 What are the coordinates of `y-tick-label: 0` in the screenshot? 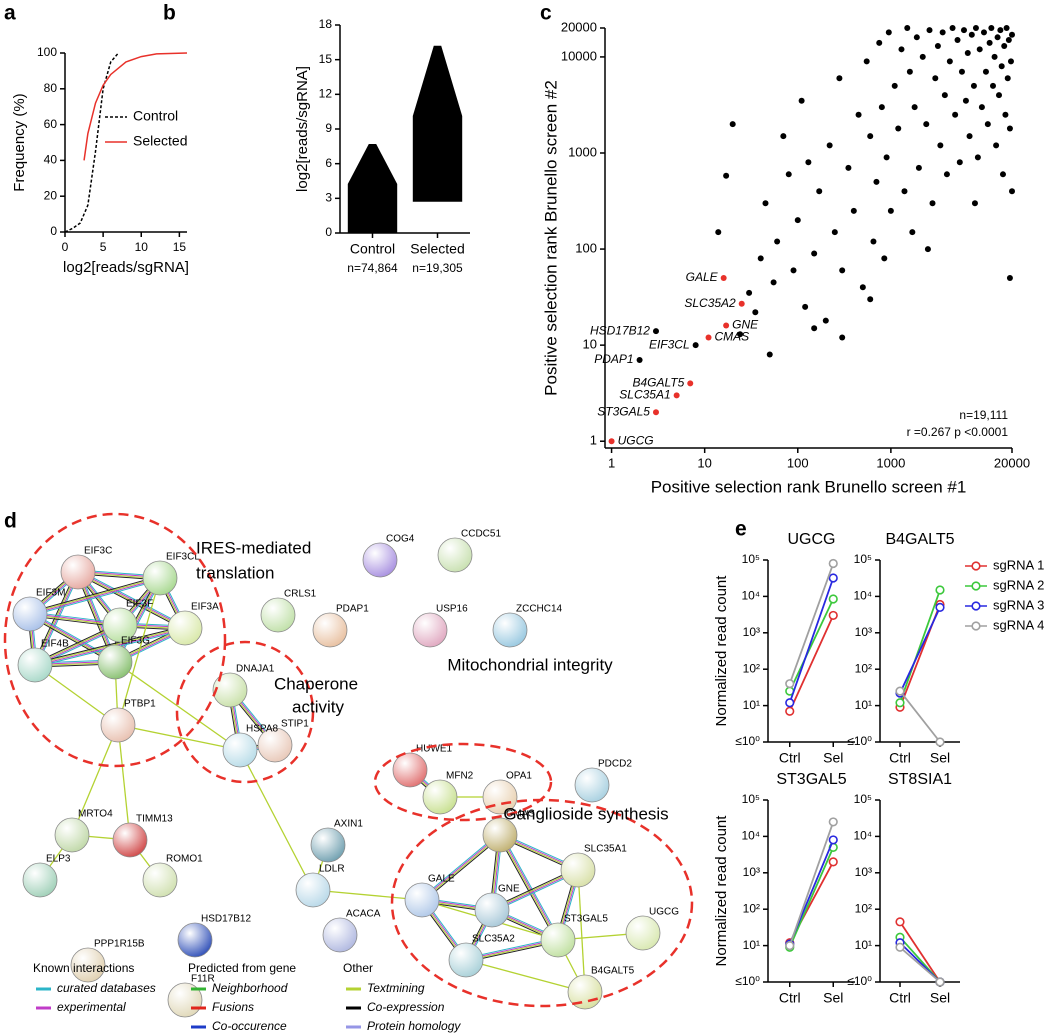 It's located at (328, 232).